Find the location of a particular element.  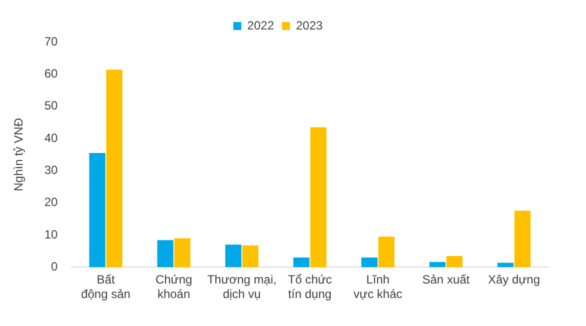

y-tick-label: 20 is located at coordinates (51, 202).